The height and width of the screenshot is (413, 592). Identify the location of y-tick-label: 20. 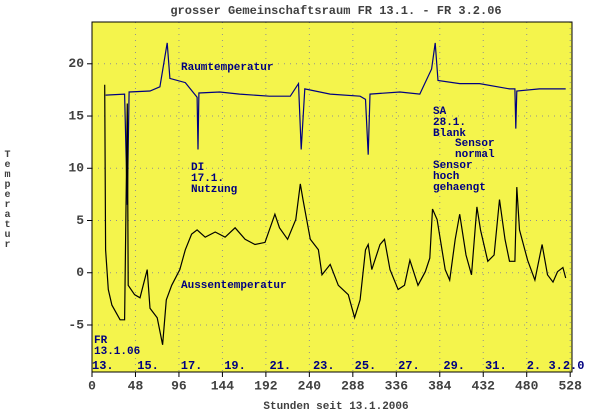
(76, 63).